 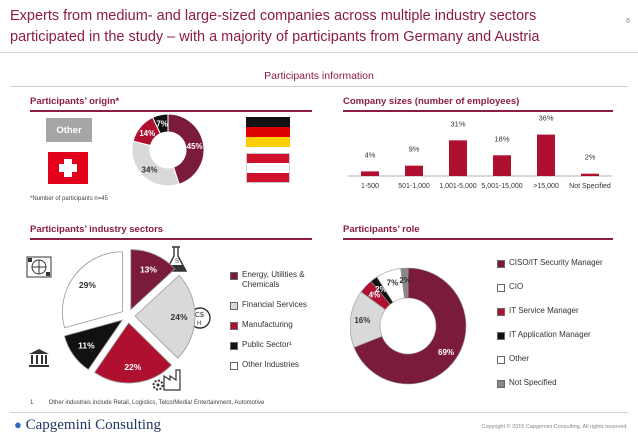 What do you see at coordinates (93, 425) in the screenshot?
I see `logo-text: Capgemini Consulting` at bounding box center [93, 425].